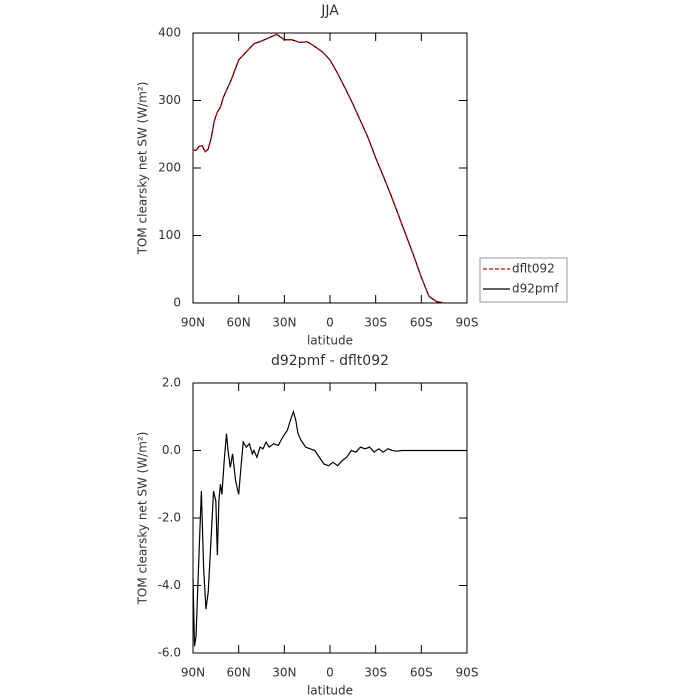 The width and height of the screenshot is (700, 700). What do you see at coordinates (169, 653) in the screenshot?
I see `y-tick-label: -6.0` at bounding box center [169, 653].